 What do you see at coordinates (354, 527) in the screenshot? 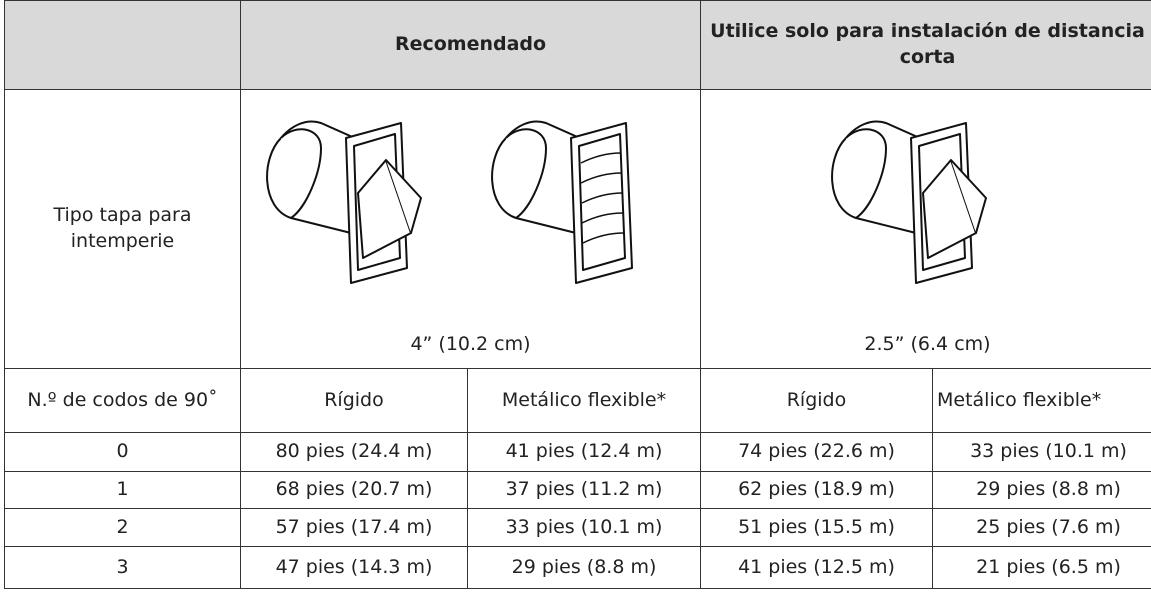
I see `length-cell: 57 pies (17.4 m)` at bounding box center [354, 527].